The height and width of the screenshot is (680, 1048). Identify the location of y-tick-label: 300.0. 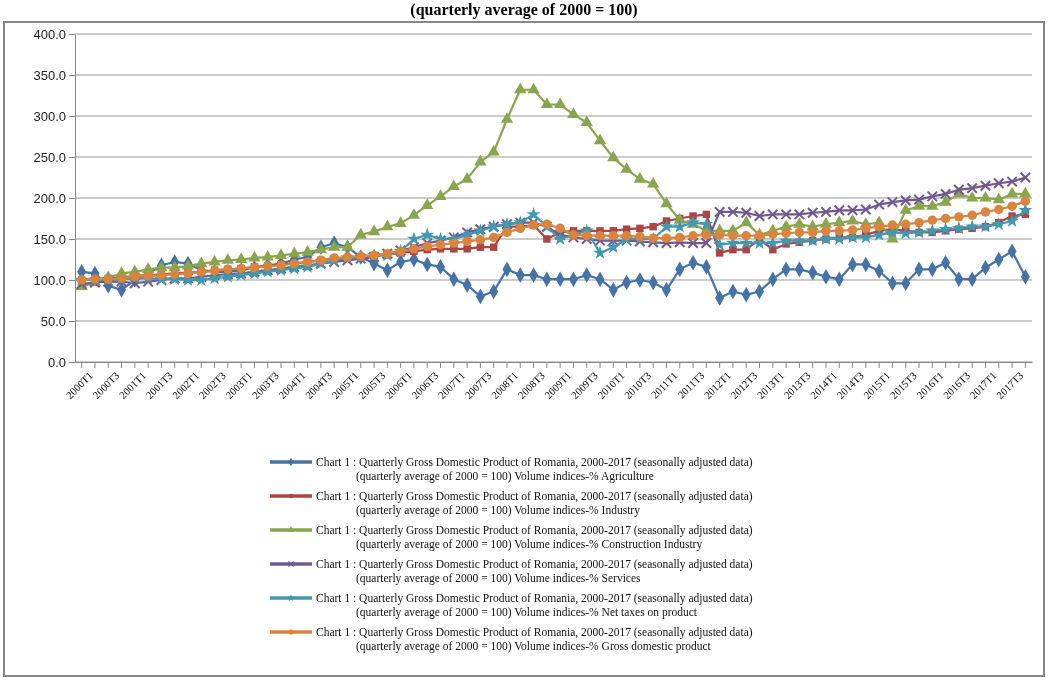
(49, 116).